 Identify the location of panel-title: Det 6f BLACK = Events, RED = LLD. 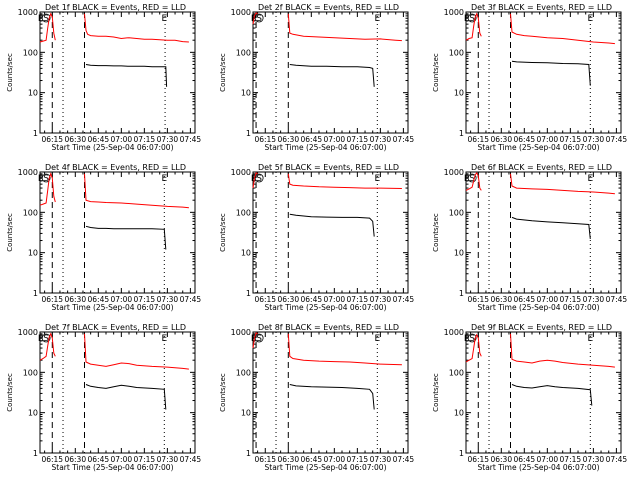
(541, 167).